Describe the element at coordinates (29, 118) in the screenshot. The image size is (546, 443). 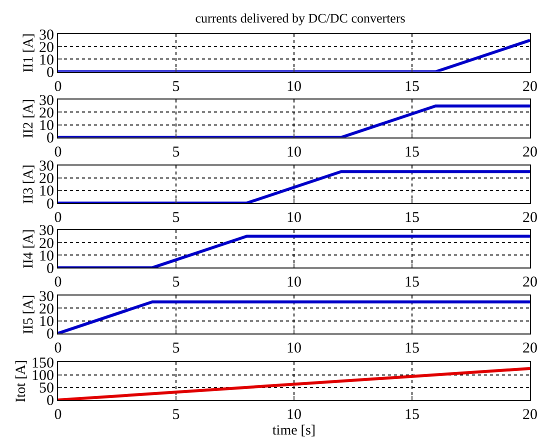
I see `y-axis-title: II2 [A]` at that location.